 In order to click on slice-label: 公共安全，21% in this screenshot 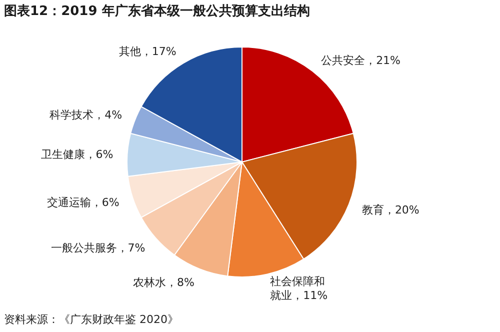, I will do `click(361, 61)`.